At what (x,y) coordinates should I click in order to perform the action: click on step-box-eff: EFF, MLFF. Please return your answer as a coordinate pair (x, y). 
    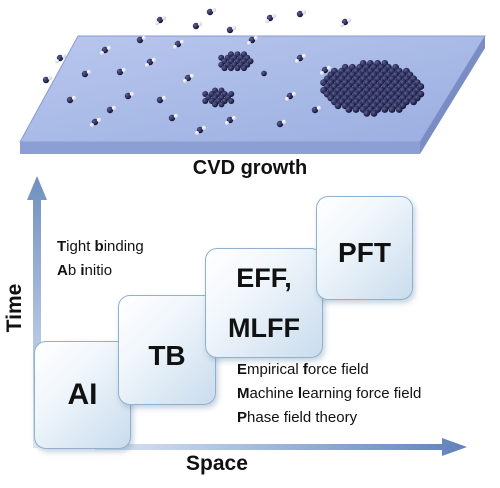
    Looking at the image, I should click on (264, 303).